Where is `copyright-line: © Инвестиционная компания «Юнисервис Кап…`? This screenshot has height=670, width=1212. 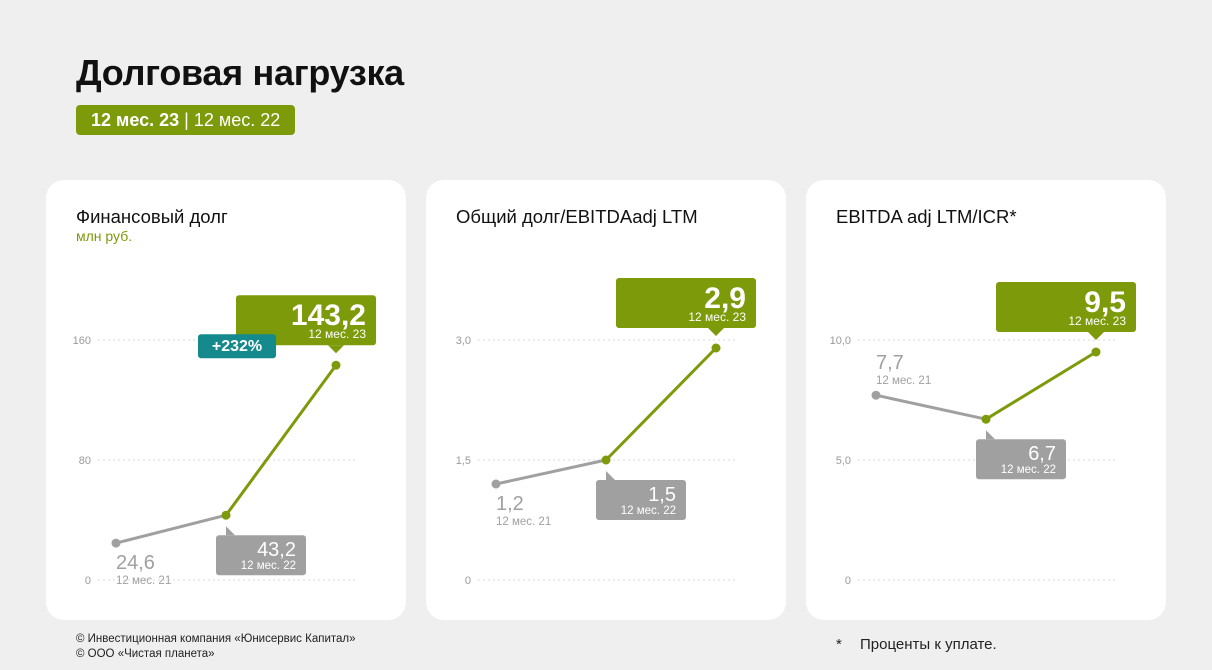 copyright-line: © Инвестиционная компания «Юнисервис Кап… is located at coordinates (216, 639).